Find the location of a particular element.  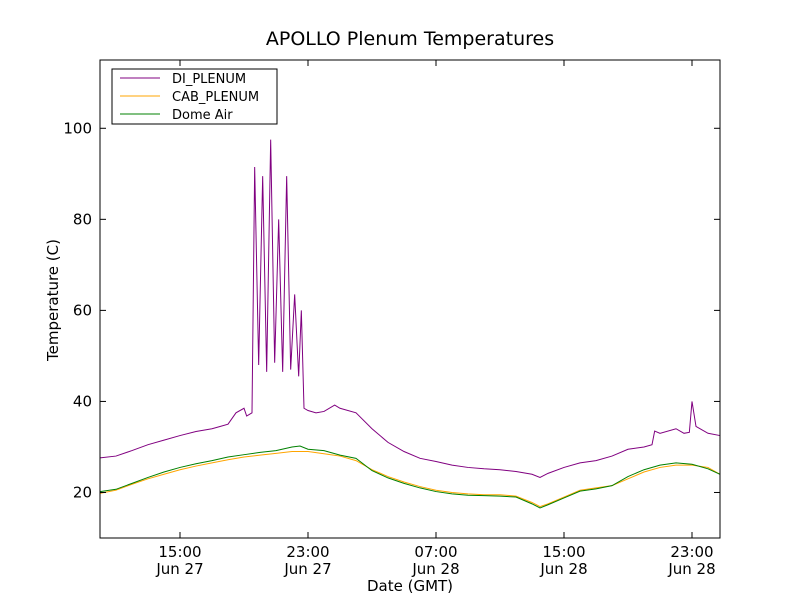

legend-label-1: CAB_PLENUM is located at coordinates (215, 97).